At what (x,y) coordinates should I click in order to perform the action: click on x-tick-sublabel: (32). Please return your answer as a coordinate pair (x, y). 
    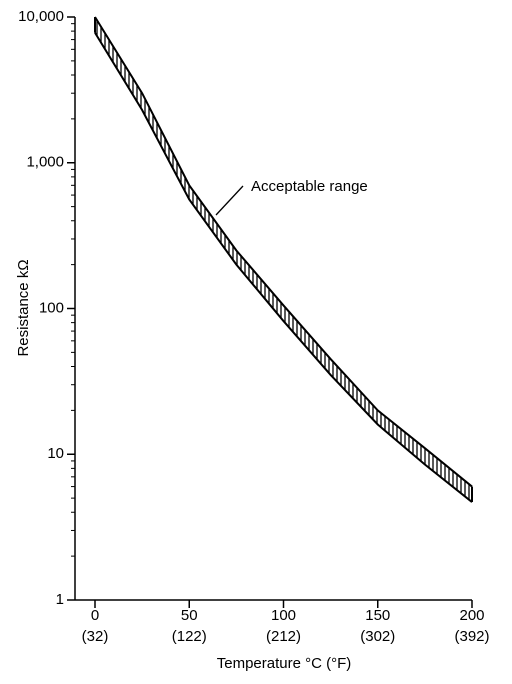
    Looking at the image, I should click on (95, 636).